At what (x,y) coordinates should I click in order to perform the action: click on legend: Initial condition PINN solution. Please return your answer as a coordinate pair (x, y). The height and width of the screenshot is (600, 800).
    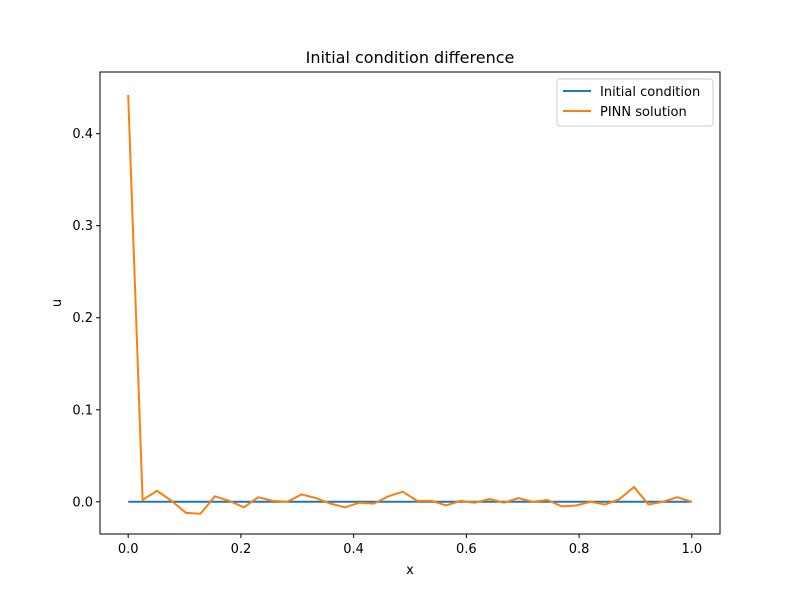
    Looking at the image, I should click on (635, 102).